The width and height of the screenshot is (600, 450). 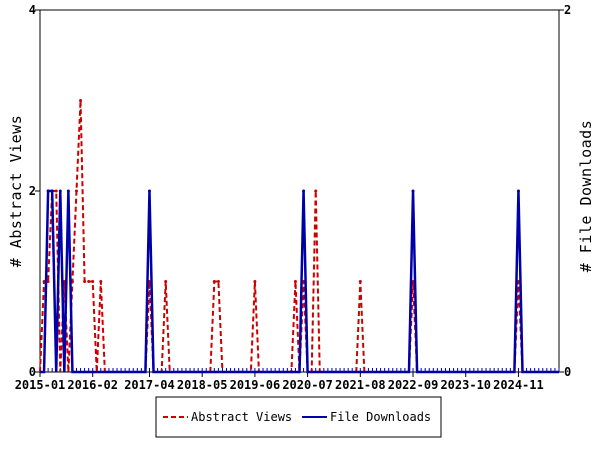 What do you see at coordinates (32, 10) in the screenshot?
I see `y-left-tick-label: 4` at bounding box center [32, 10].